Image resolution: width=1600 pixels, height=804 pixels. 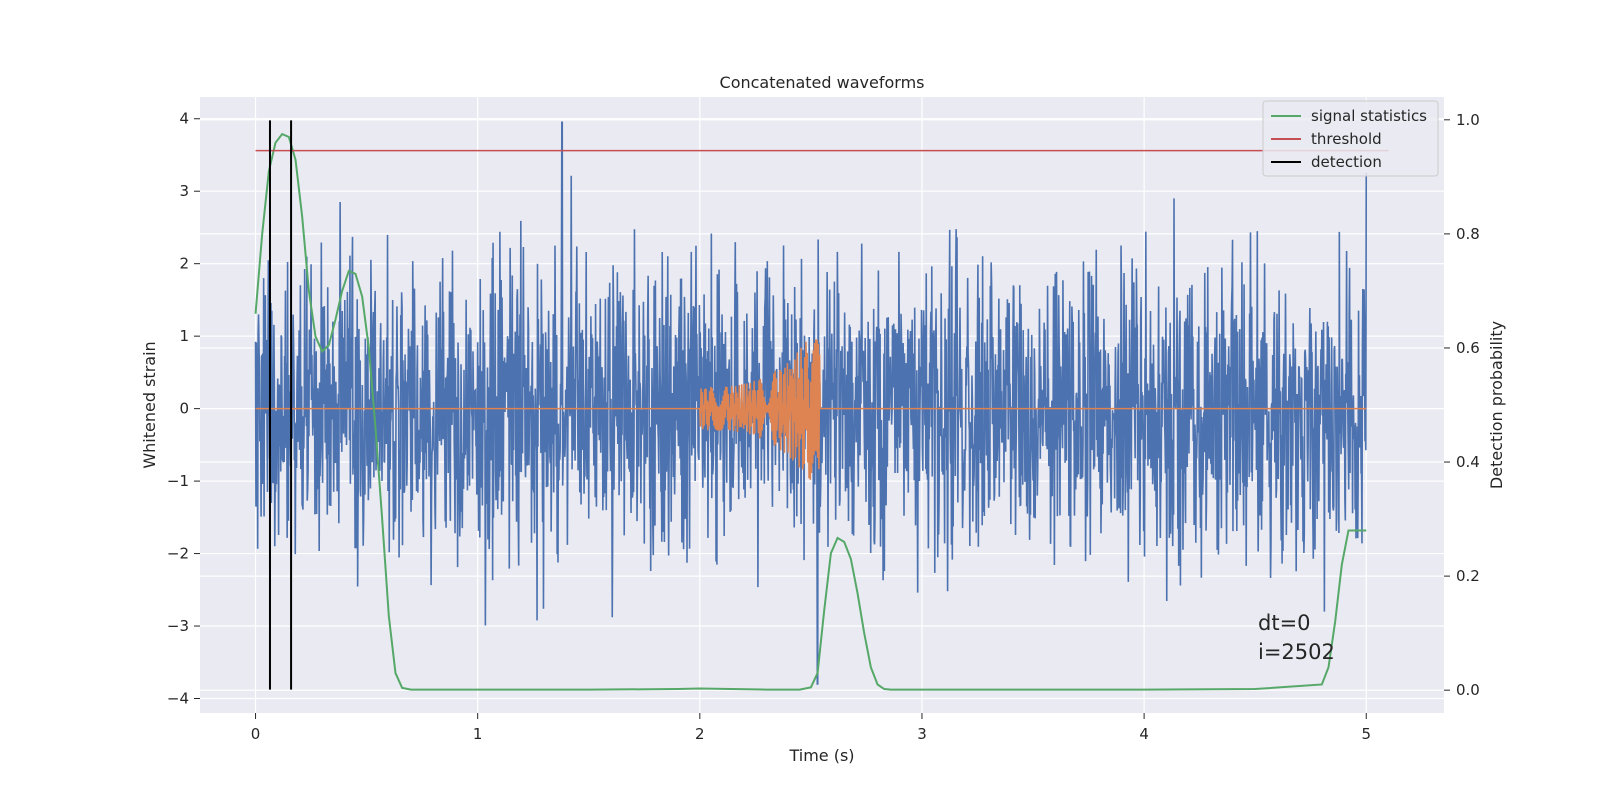 I want to click on legend: signal statistics threshold detection, so click(x=1350, y=138).